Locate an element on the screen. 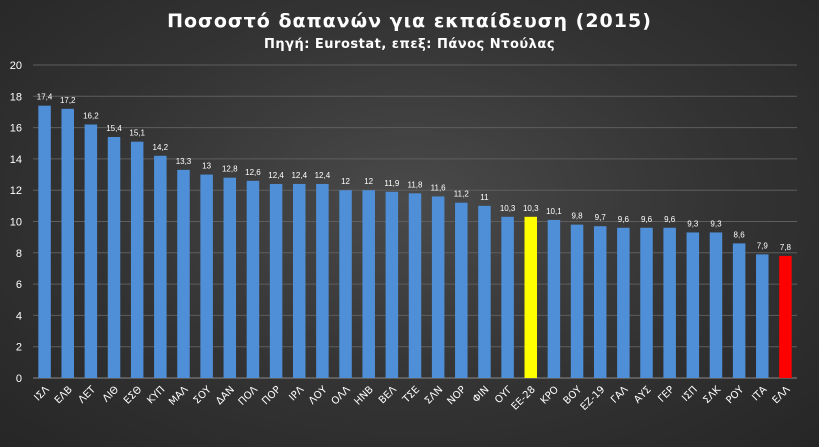 This screenshot has height=447, width=819. data-label: 12,6 is located at coordinates (253, 172).